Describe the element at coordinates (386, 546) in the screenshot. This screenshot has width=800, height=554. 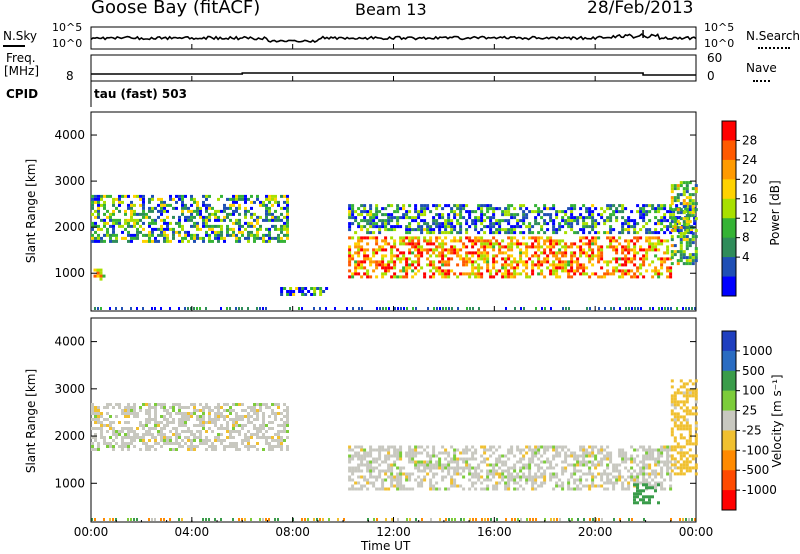
I see `x-axis-title: Time UT` at that location.